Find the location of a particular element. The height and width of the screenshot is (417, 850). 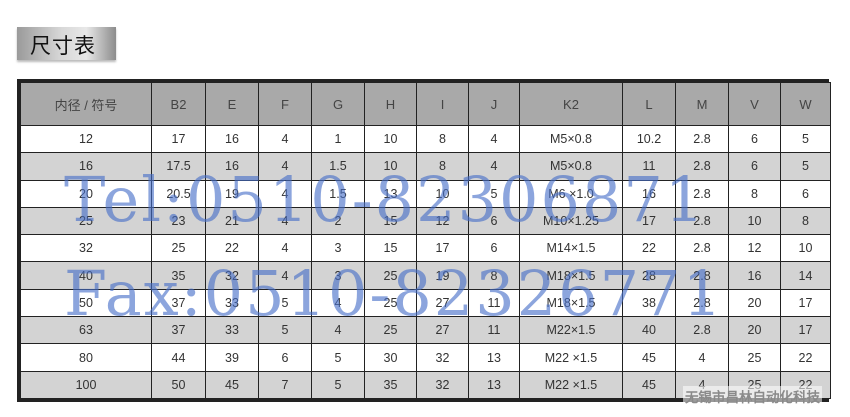

column-header: K2 is located at coordinates (571, 104).